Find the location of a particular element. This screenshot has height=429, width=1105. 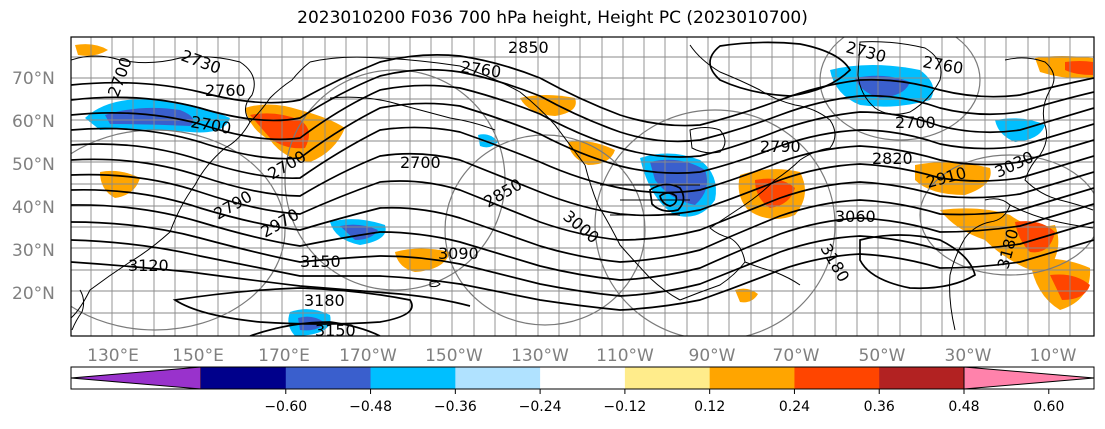

coast-asia is located at coordinates (163, 187).